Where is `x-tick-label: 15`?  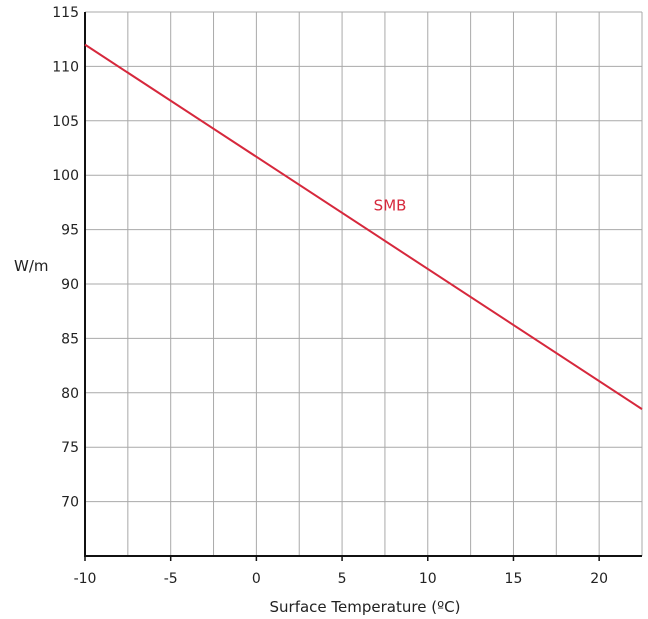
x-tick-label: 15 is located at coordinates (514, 579).